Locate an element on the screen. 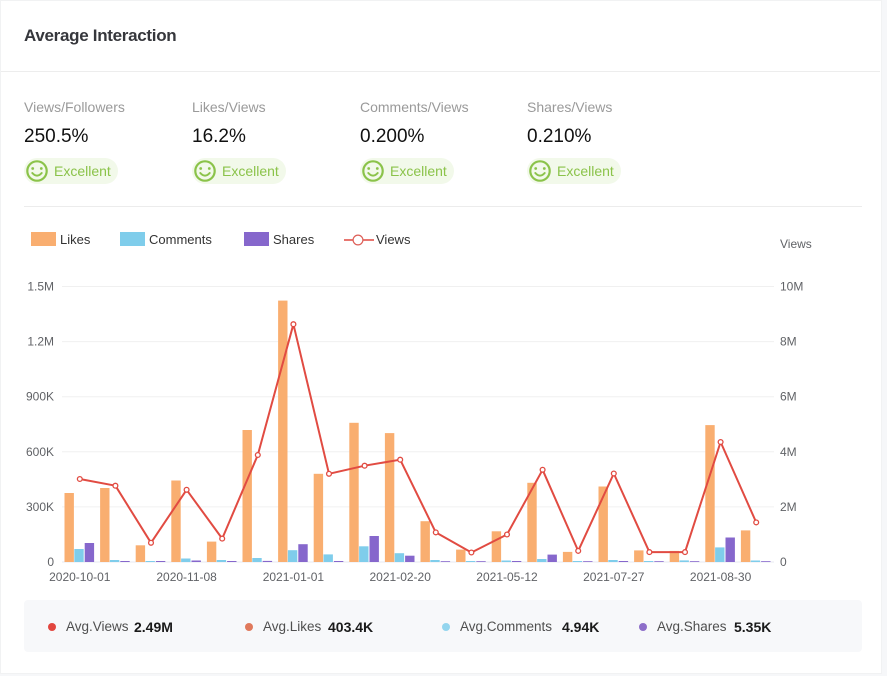 The image size is (887, 676). svg-text: 2020-10-01 is located at coordinates (80, 577).